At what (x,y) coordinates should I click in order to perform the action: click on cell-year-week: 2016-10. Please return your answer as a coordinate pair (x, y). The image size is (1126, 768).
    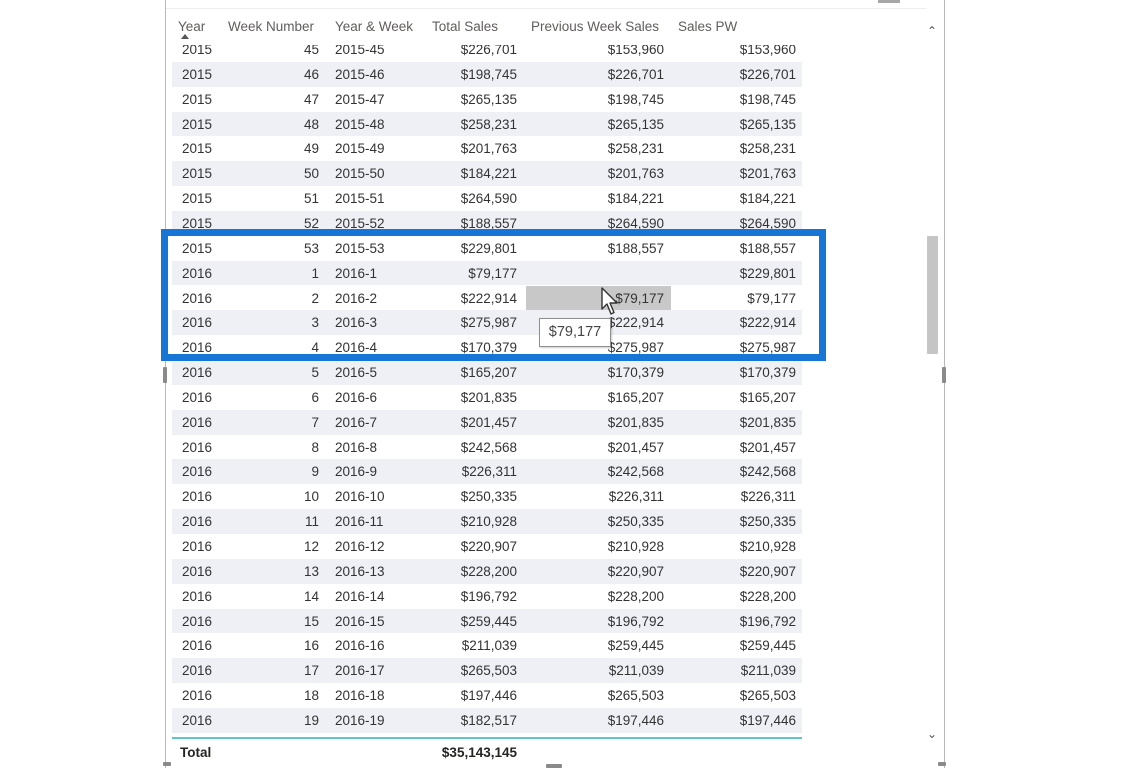
    Looking at the image, I should click on (360, 497).